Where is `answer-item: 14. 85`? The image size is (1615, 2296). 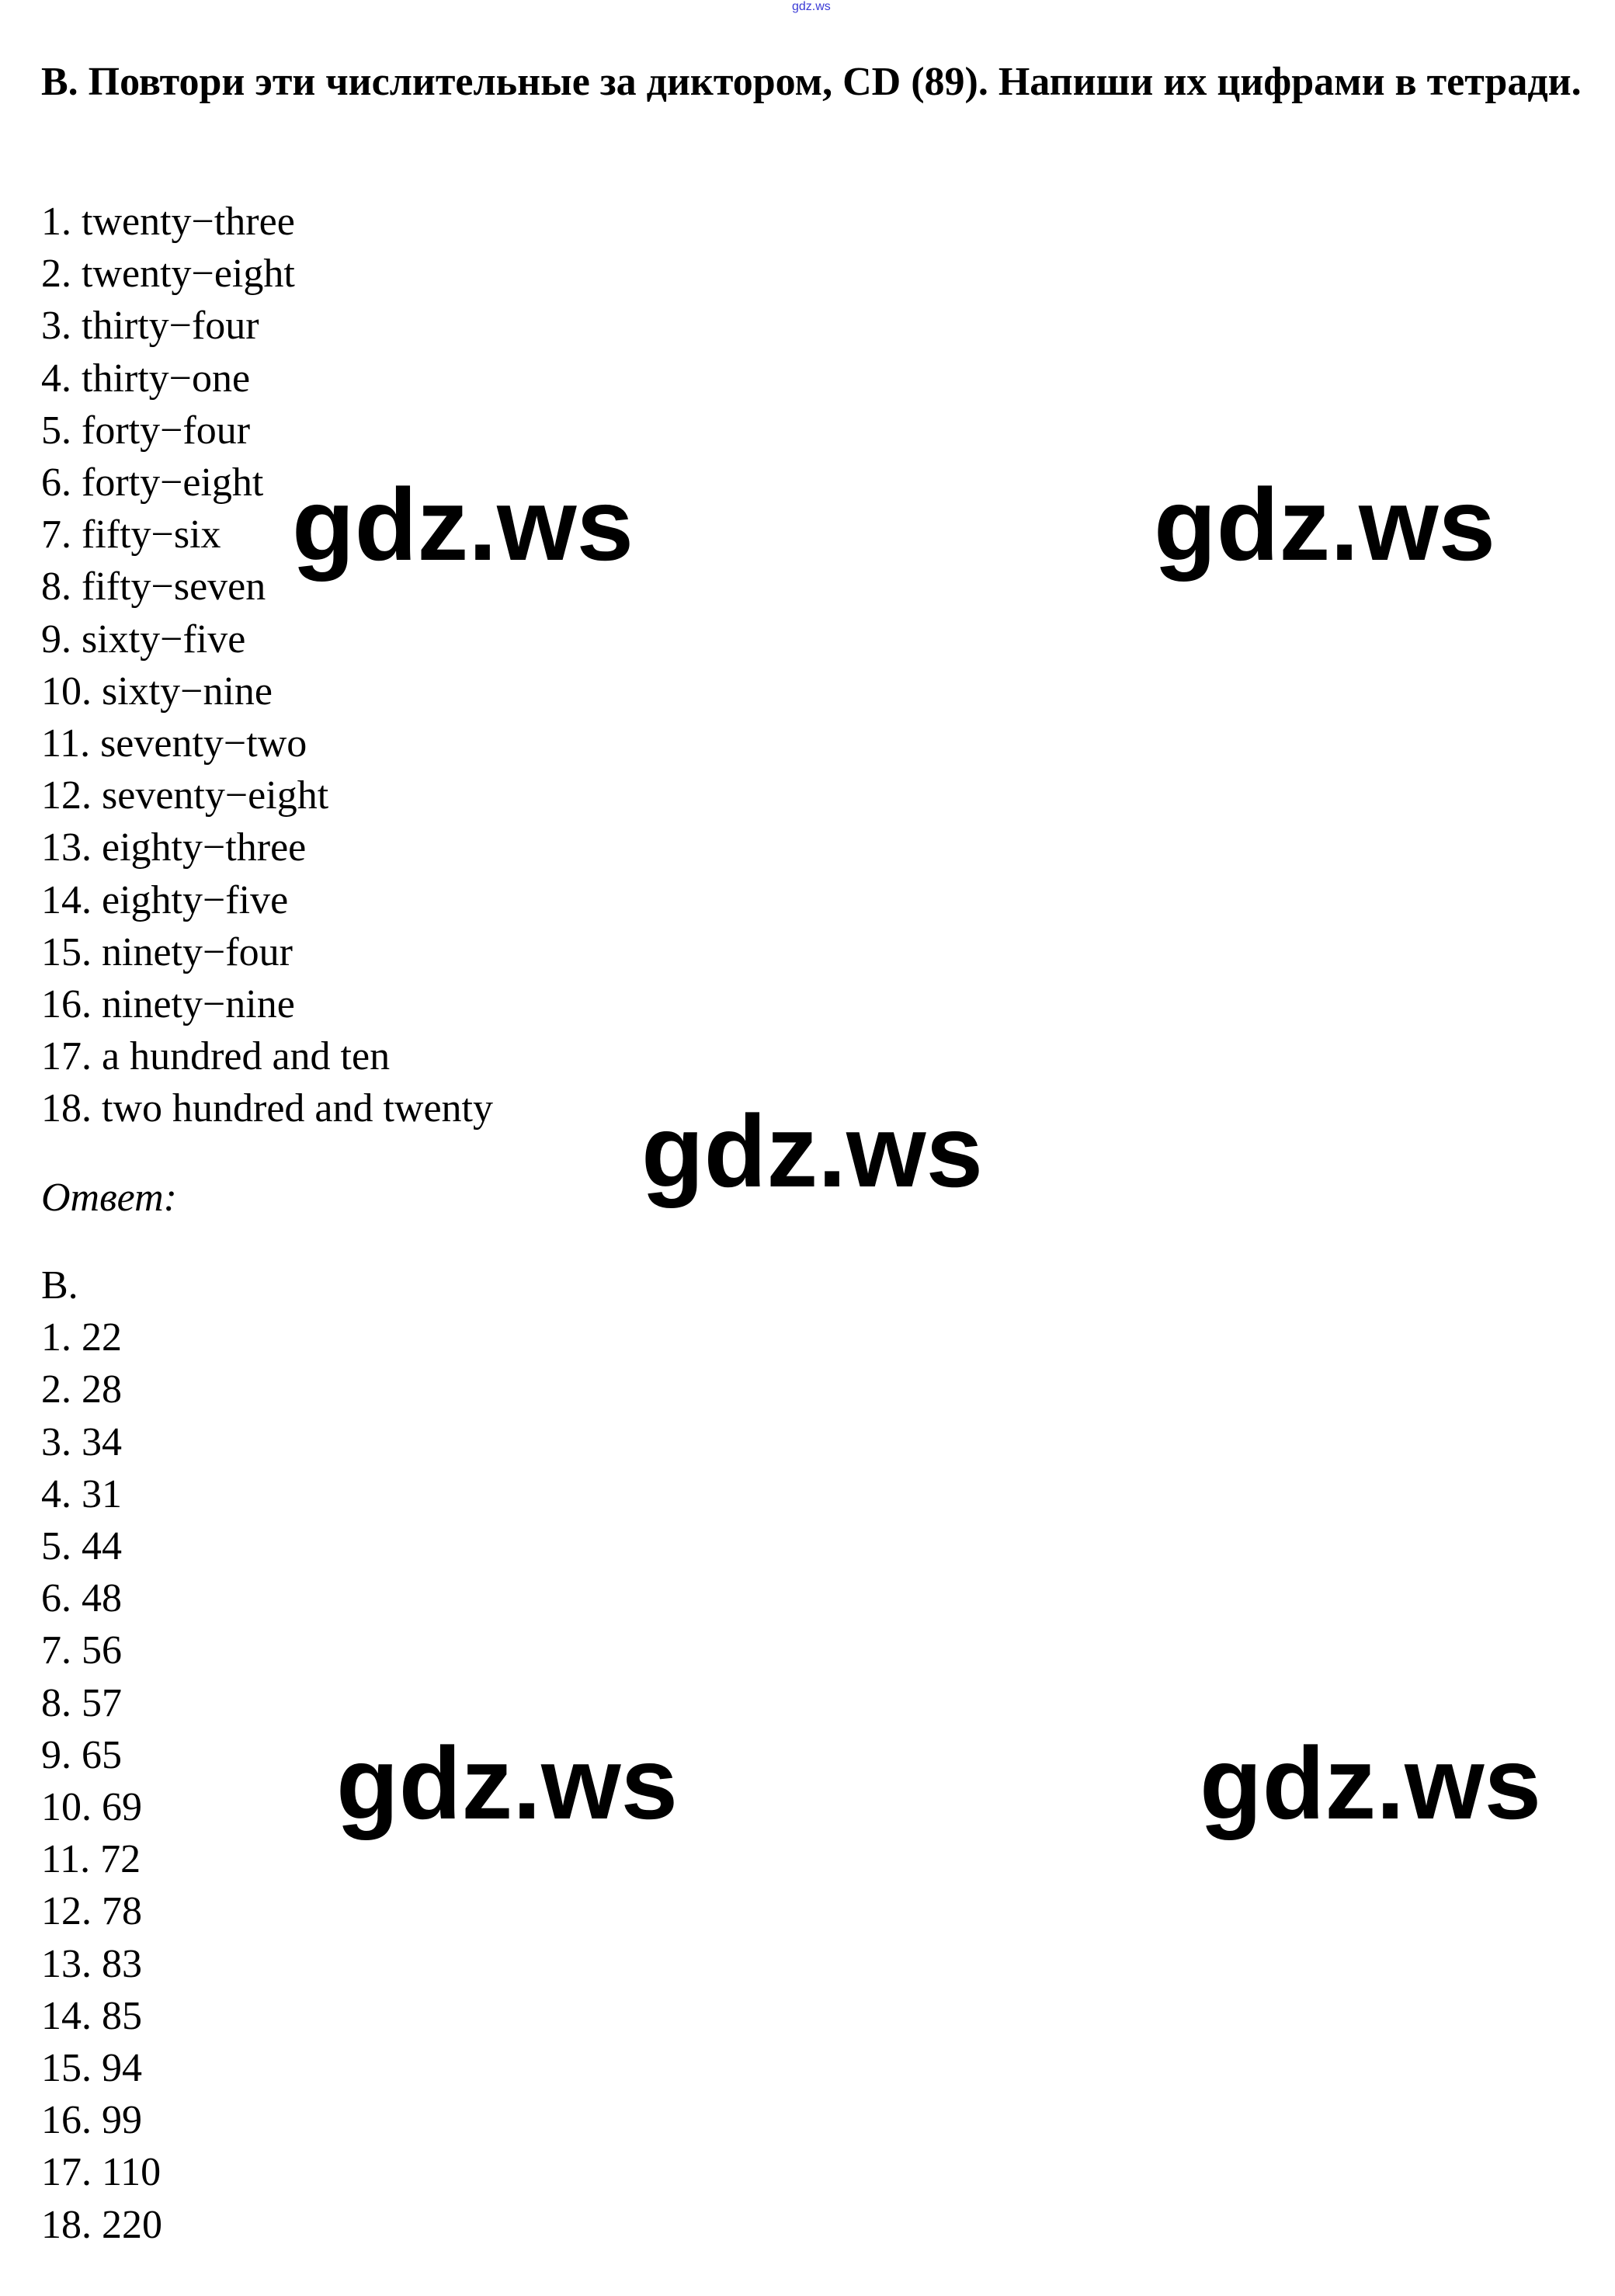 answer-item: 14. 85 is located at coordinates (91, 2016).